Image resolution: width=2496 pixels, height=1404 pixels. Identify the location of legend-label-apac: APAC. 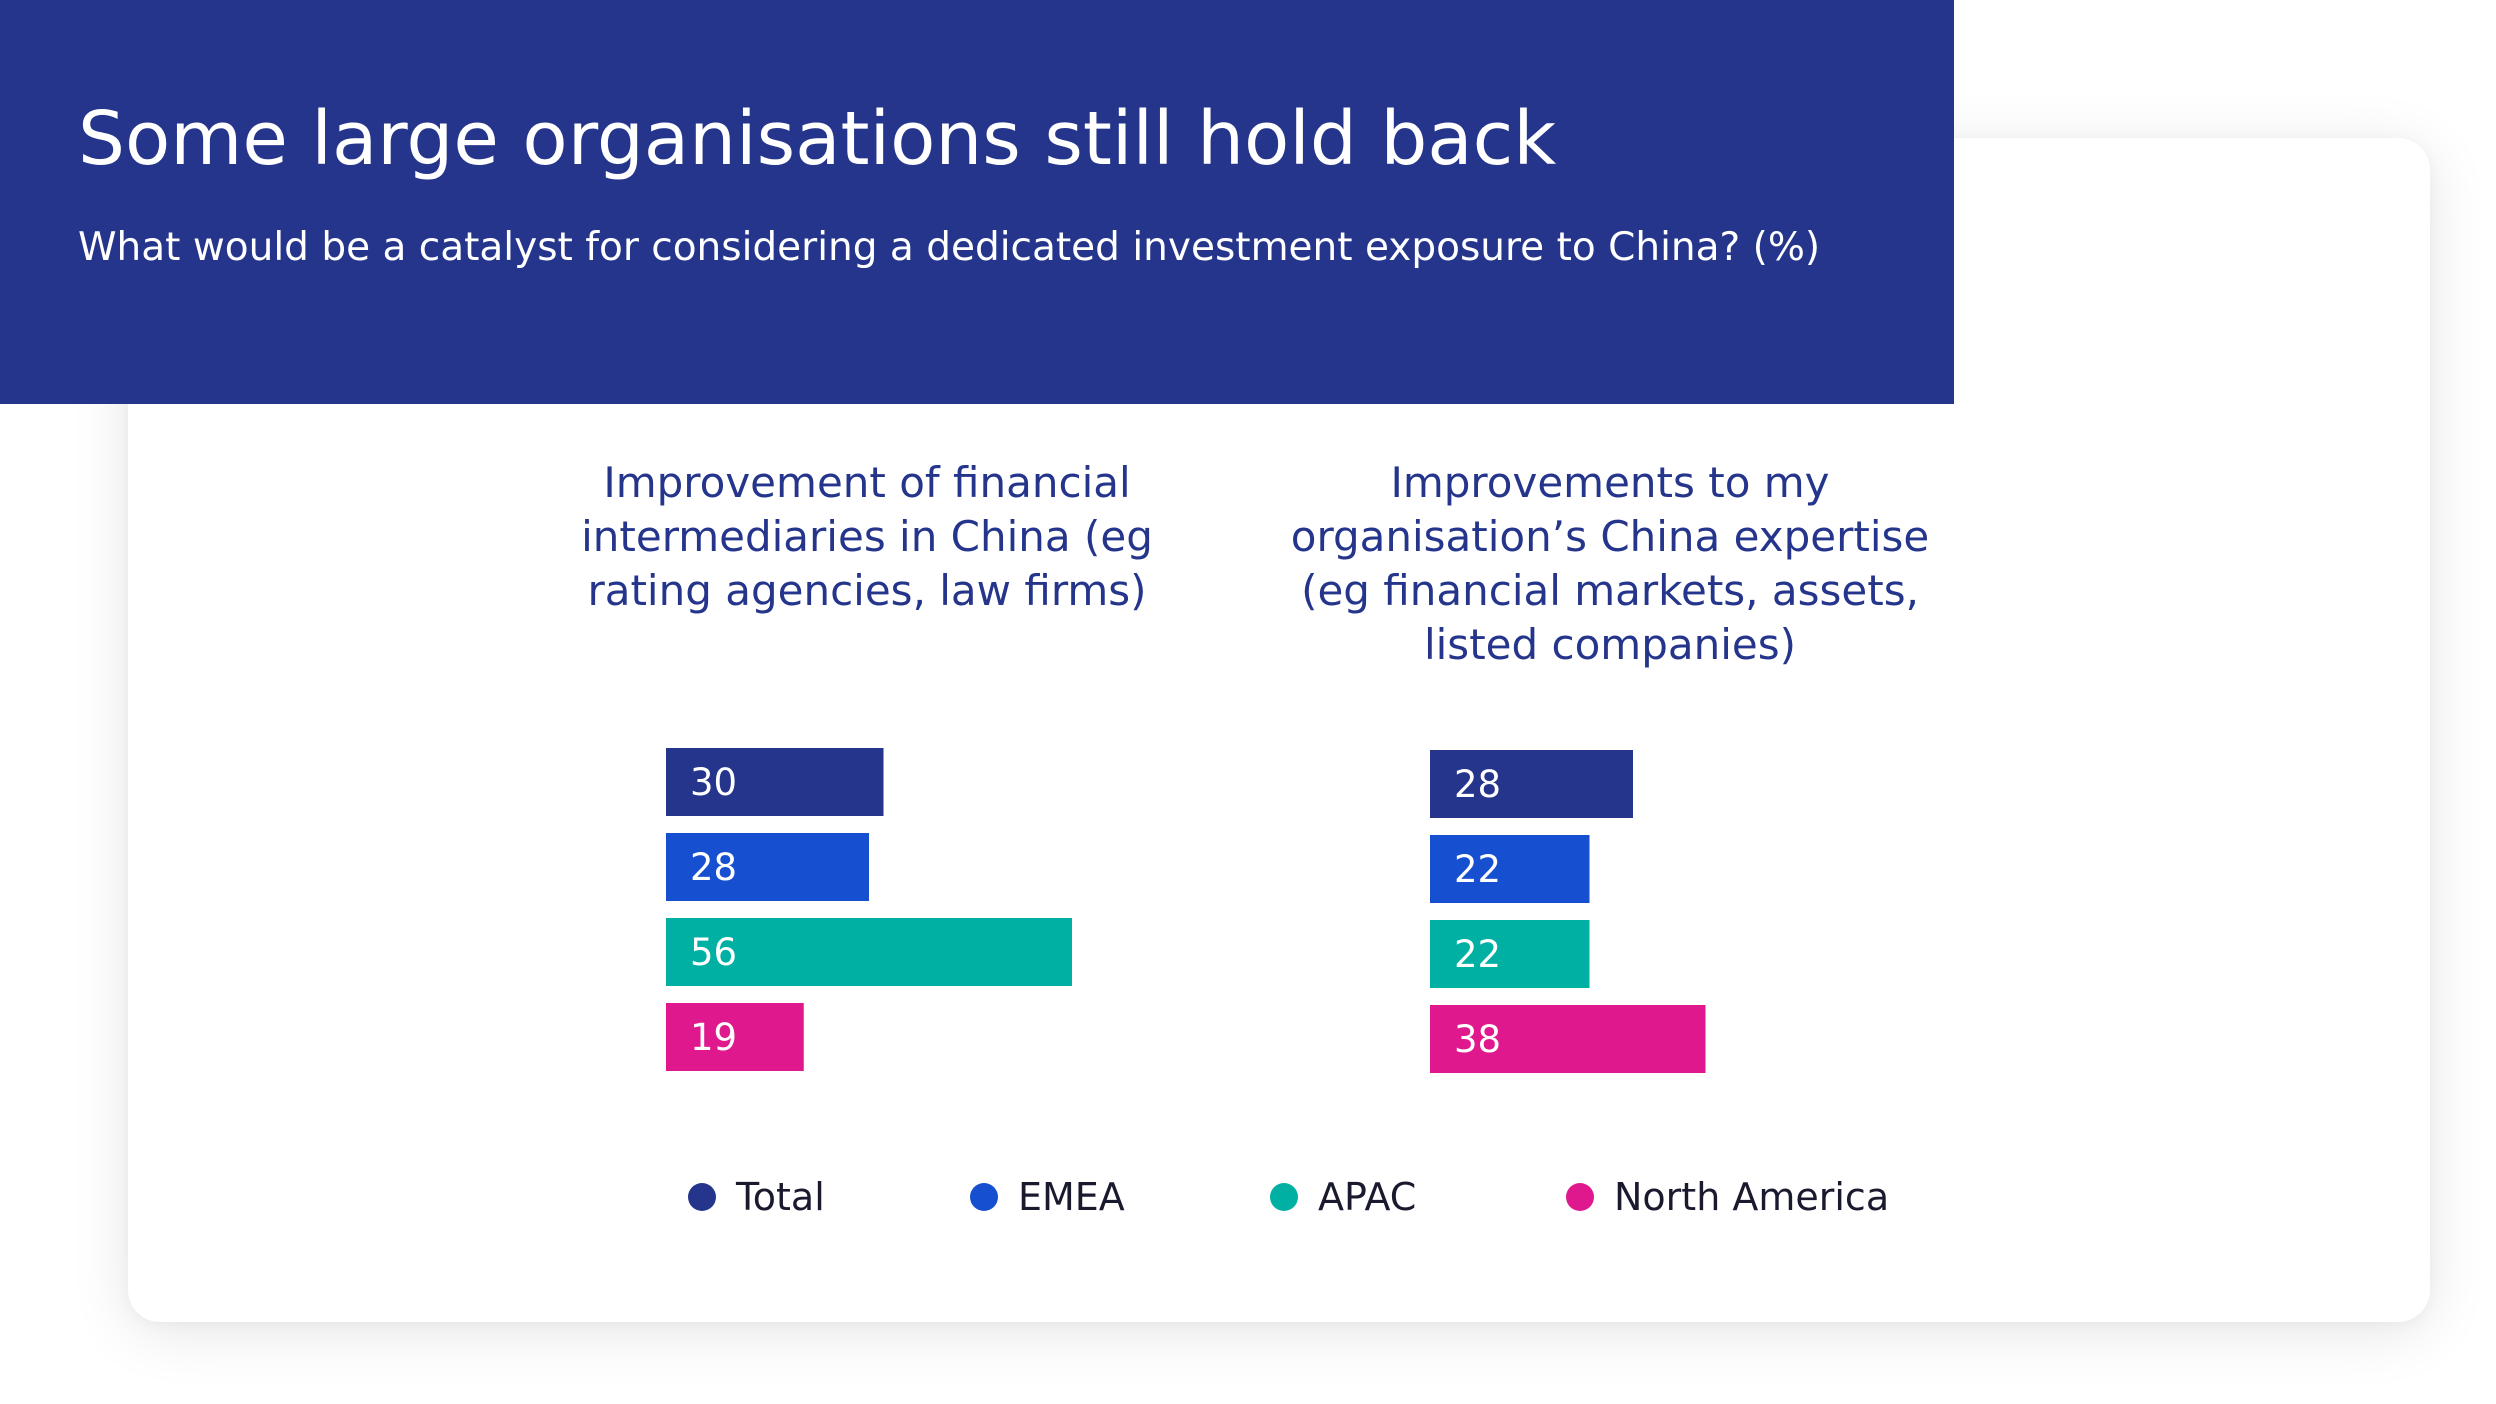
(1367, 1197).